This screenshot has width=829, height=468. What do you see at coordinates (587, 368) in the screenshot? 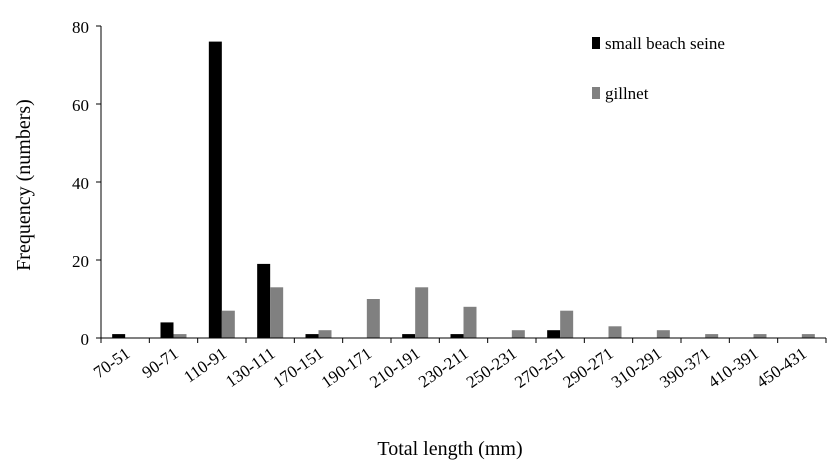
I see `x-tick-label: 290-271` at bounding box center [587, 368].